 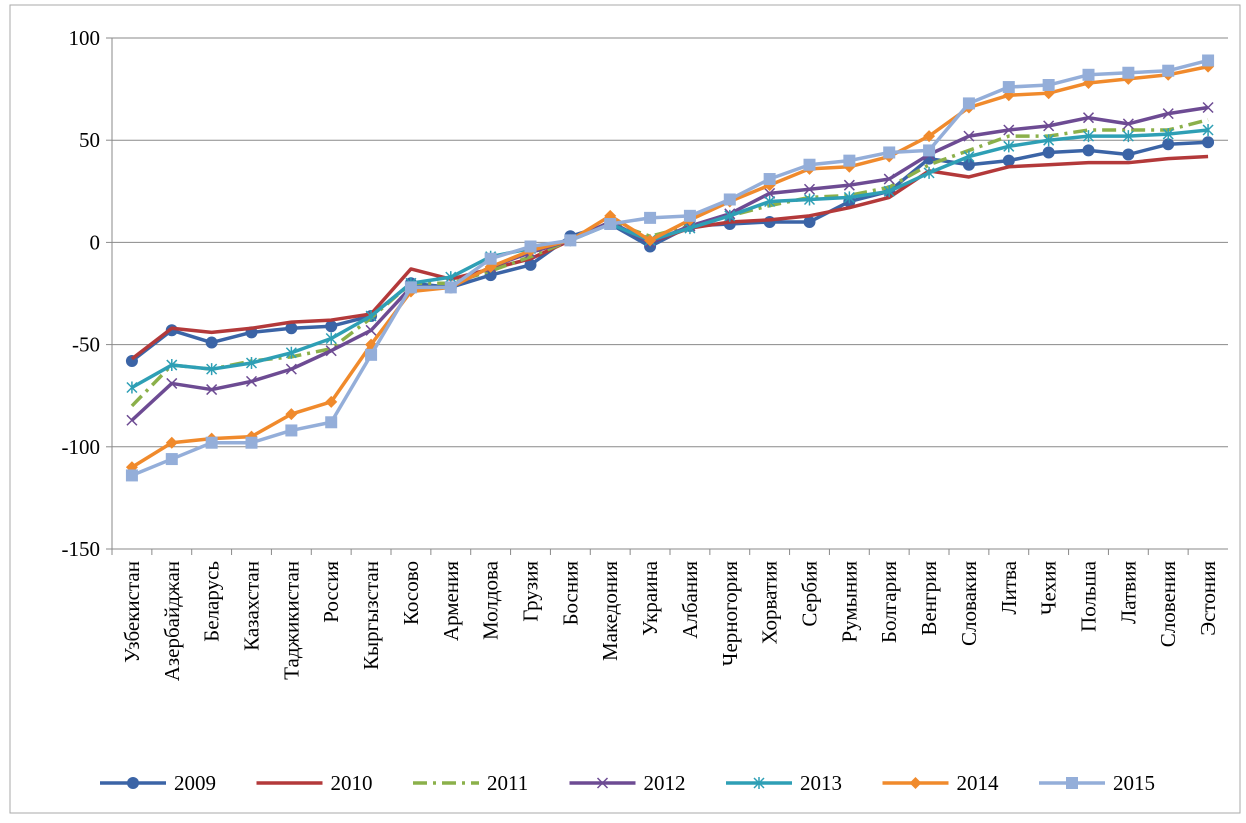 What do you see at coordinates (195, 783) in the screenshot?
I see `legend-label: 2009` at bounding box center [195, 783].